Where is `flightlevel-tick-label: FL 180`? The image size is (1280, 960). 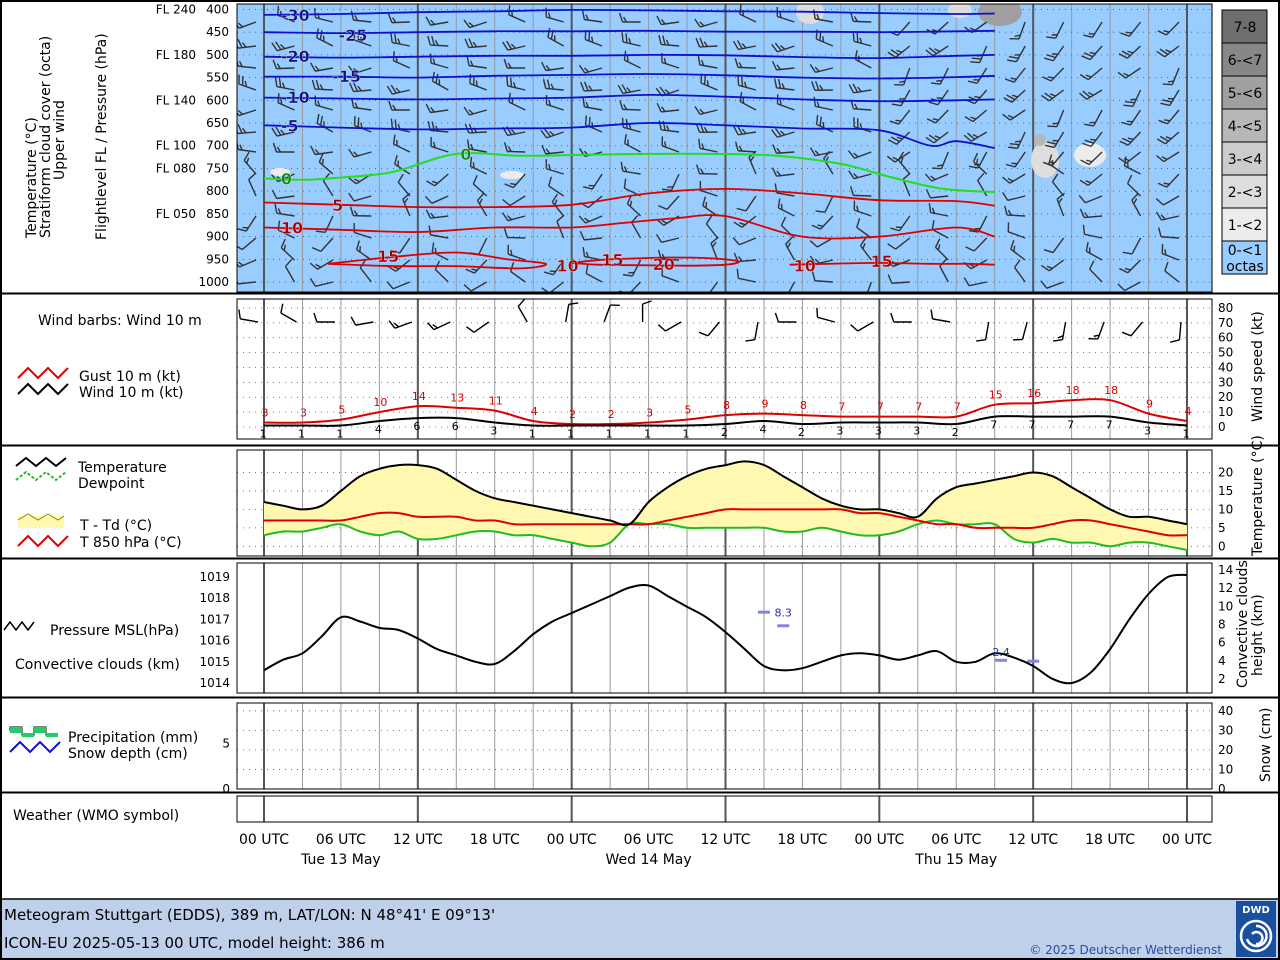
flightlevel-tick-label: FL 180 is located at coordinates (176, 55).